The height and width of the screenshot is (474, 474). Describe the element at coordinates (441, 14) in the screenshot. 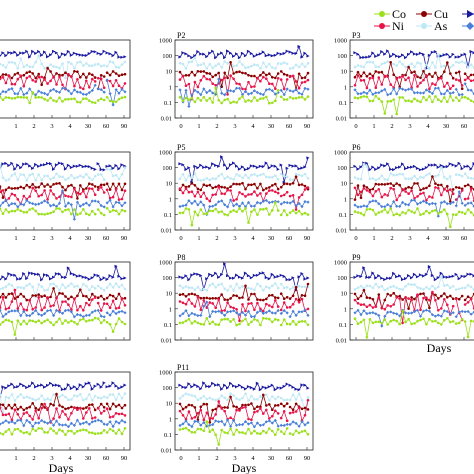

I see `legend-label: Cu` at that location.